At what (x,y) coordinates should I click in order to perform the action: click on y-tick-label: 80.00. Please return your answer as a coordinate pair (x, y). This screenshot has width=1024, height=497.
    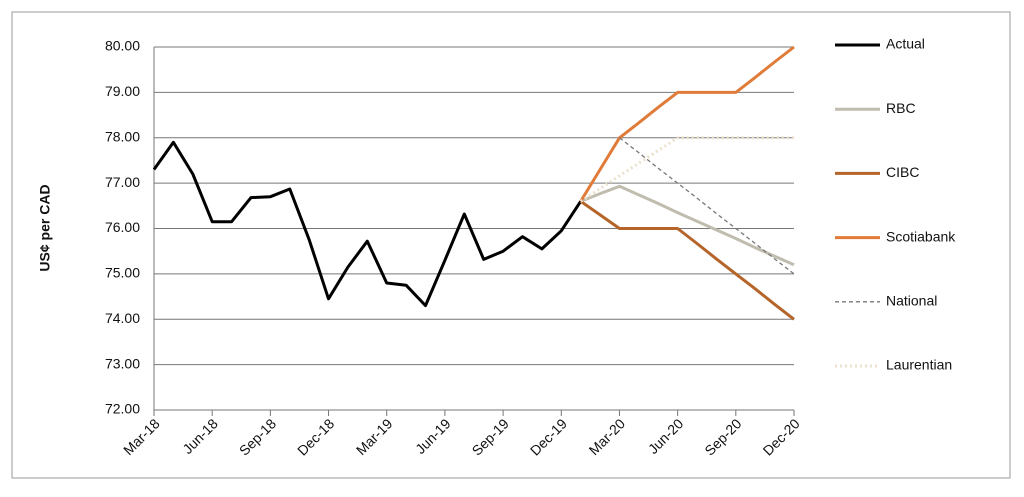
    Looking at the image, I should click on (122, 46).